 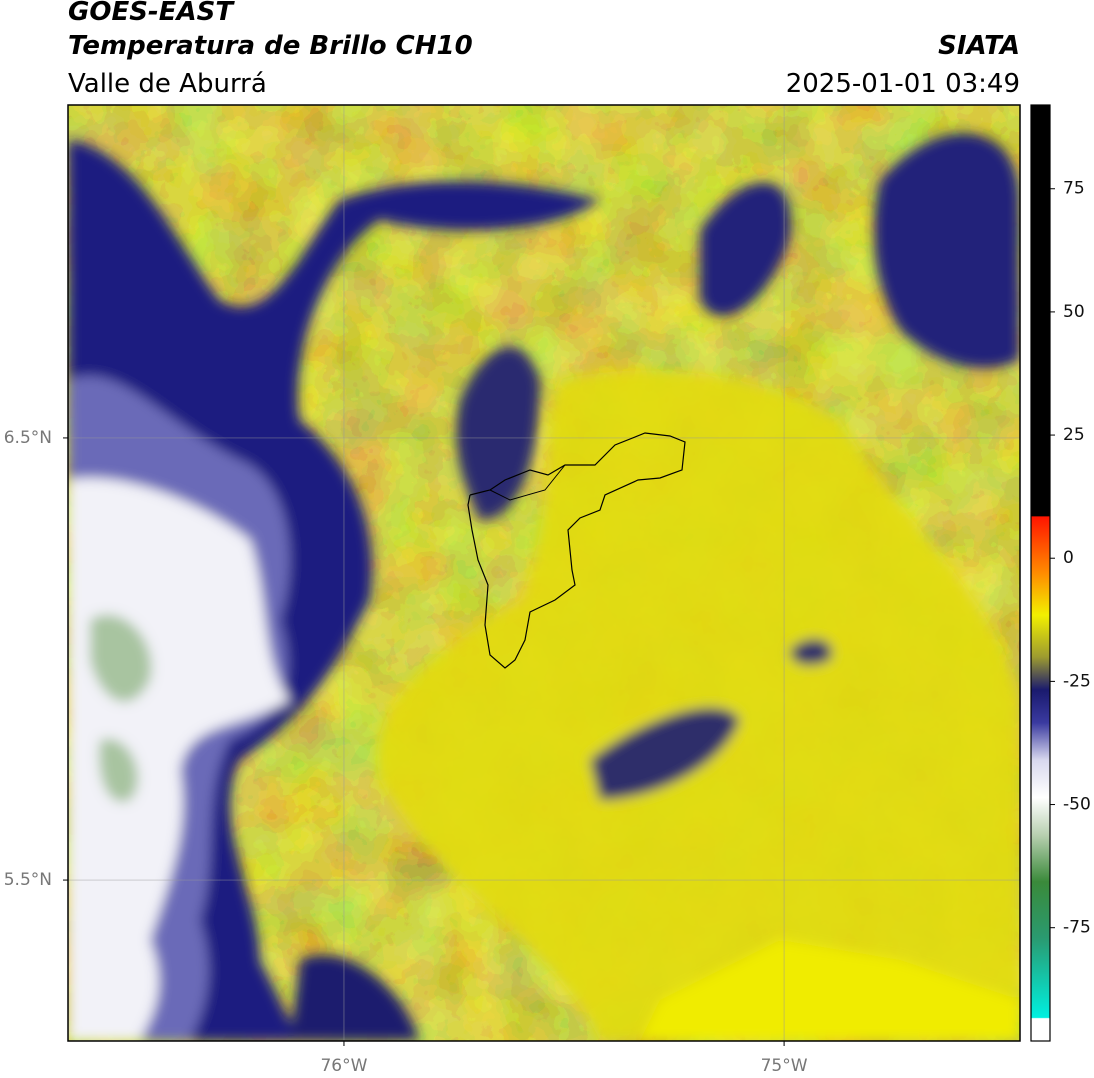 I want to click on colorbar-tick-label: -25, so click(x=1077, y=681).